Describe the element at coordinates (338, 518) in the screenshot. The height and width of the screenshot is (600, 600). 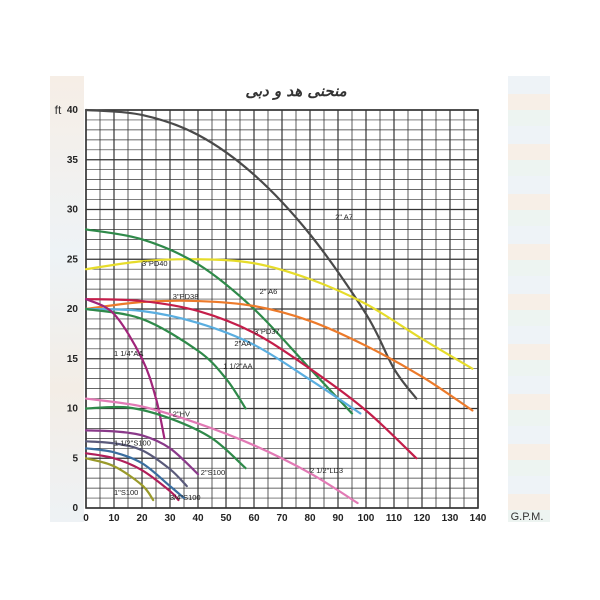
I see `x-tick-label: 90` at that location.